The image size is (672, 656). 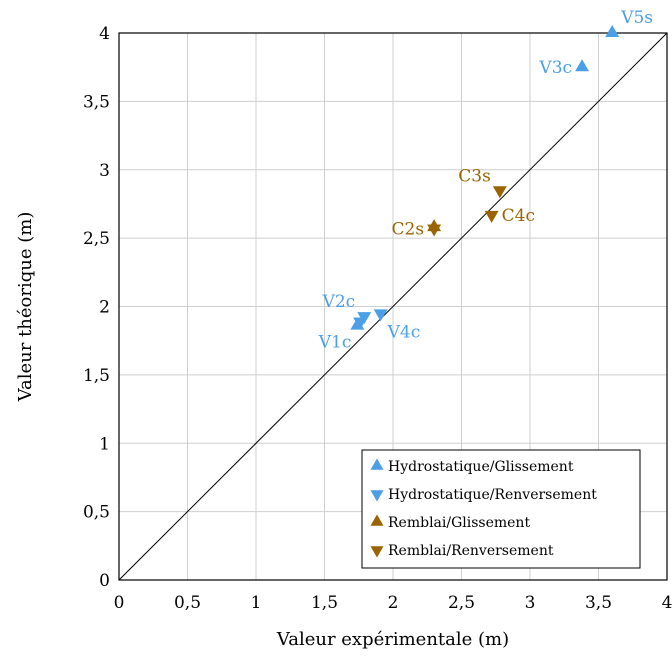 I want to click on x-tick-label: 3,5, so click(x=598, y=603).